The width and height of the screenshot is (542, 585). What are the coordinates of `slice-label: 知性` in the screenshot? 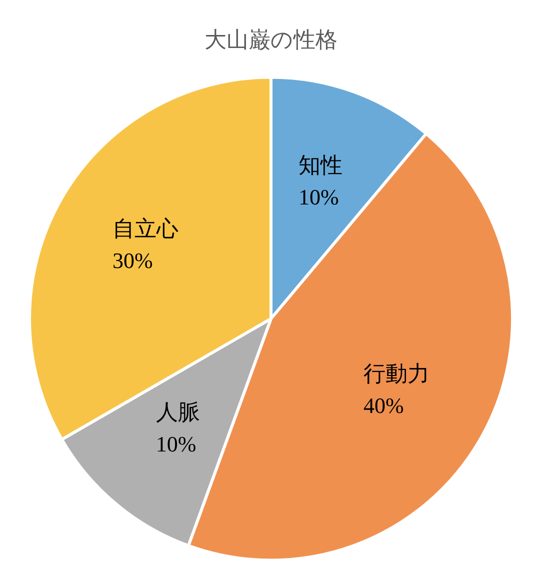 It's located at (320, 165).